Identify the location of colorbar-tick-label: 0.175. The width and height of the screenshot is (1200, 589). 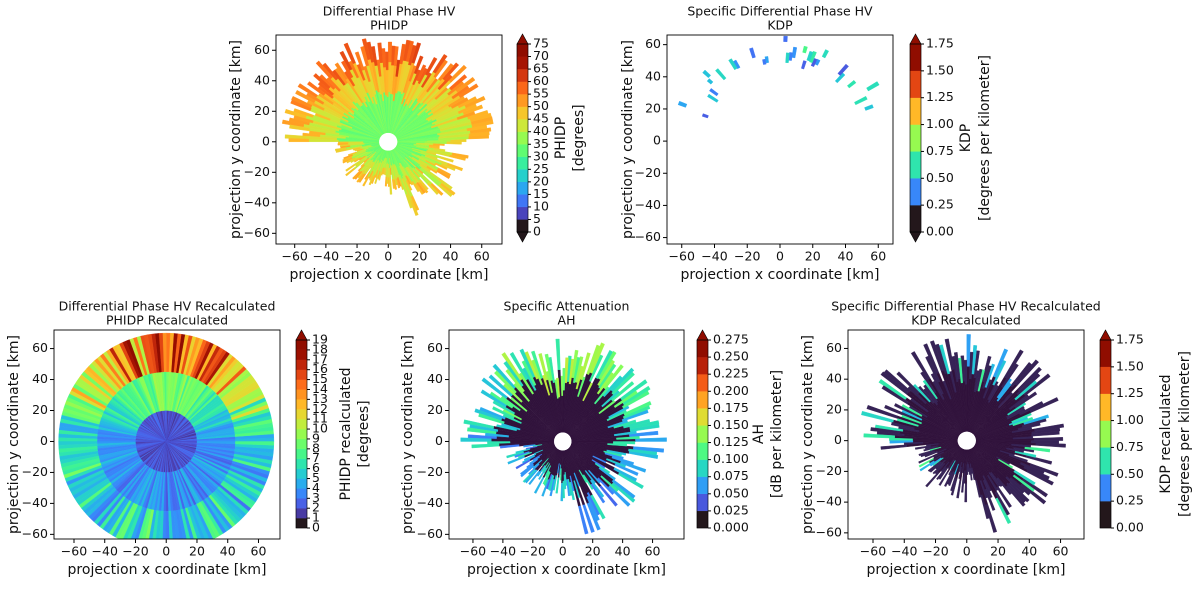
(731, 407).